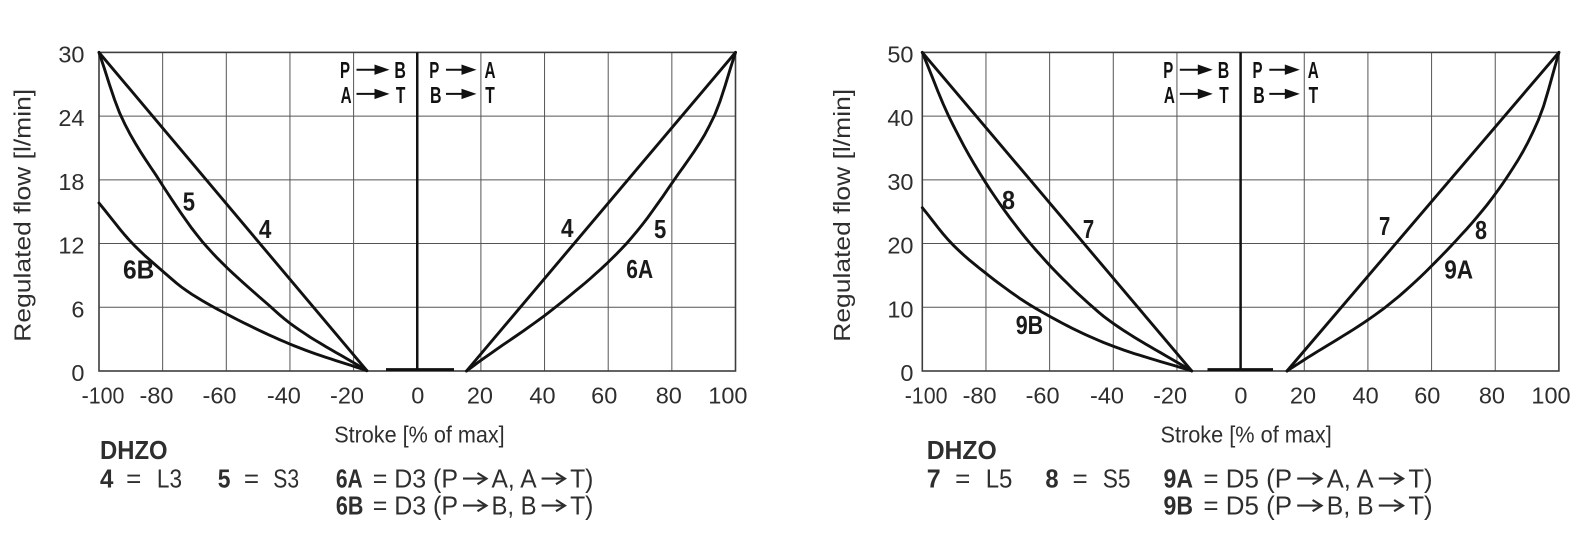  Describe the element at coordinates (286, 479) in the screenshot. I see `svg-text: S3` at that location.